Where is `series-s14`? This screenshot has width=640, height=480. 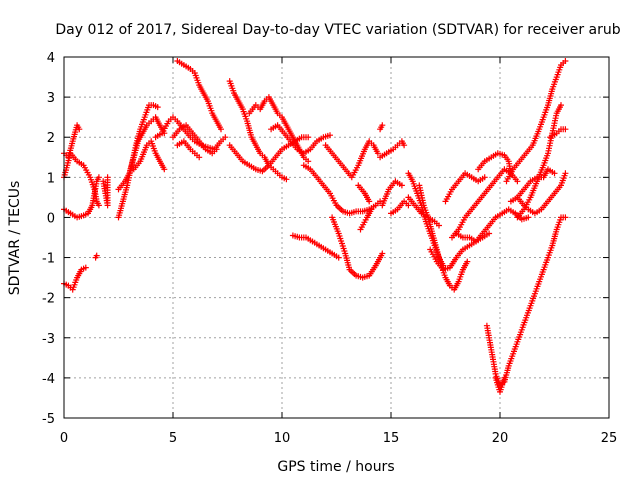
series-s14 is located at coordinates (258, 130).